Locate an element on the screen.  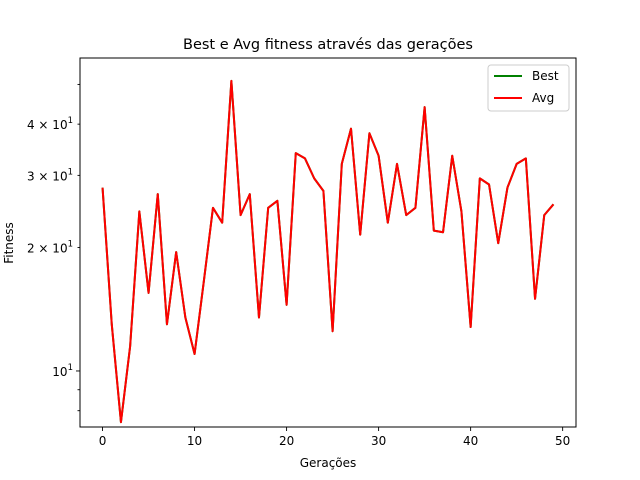
x-tick-label: 40 is located at coordinates (470, 441).